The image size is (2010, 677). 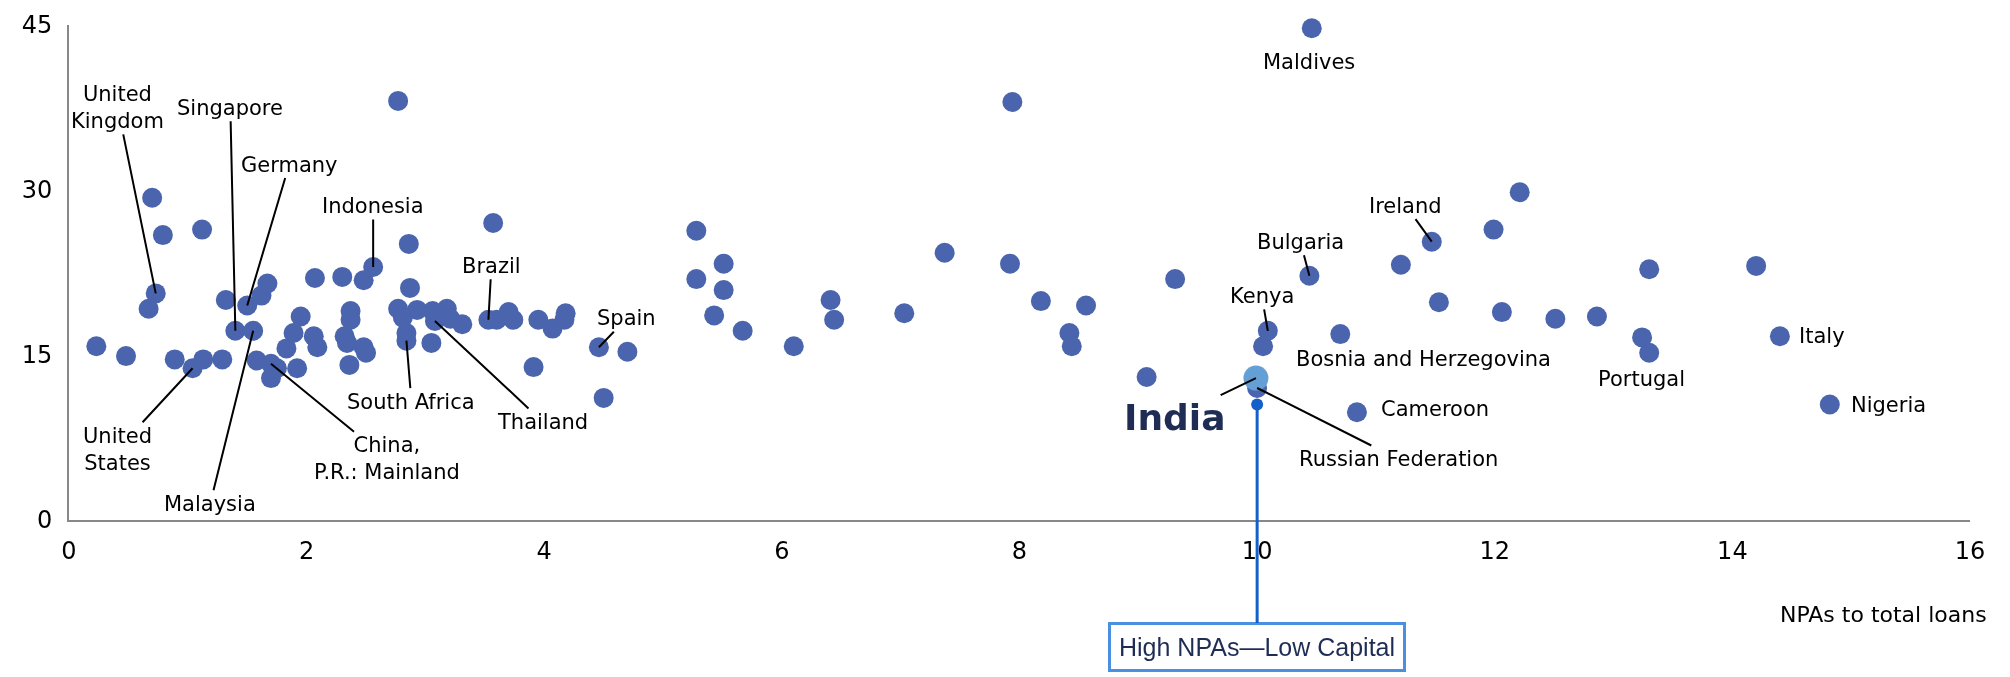 What do you see at coordinates (544, 550) in the screenshot?
I see `x-tick-label: 4` at bounding box center [544, 550].